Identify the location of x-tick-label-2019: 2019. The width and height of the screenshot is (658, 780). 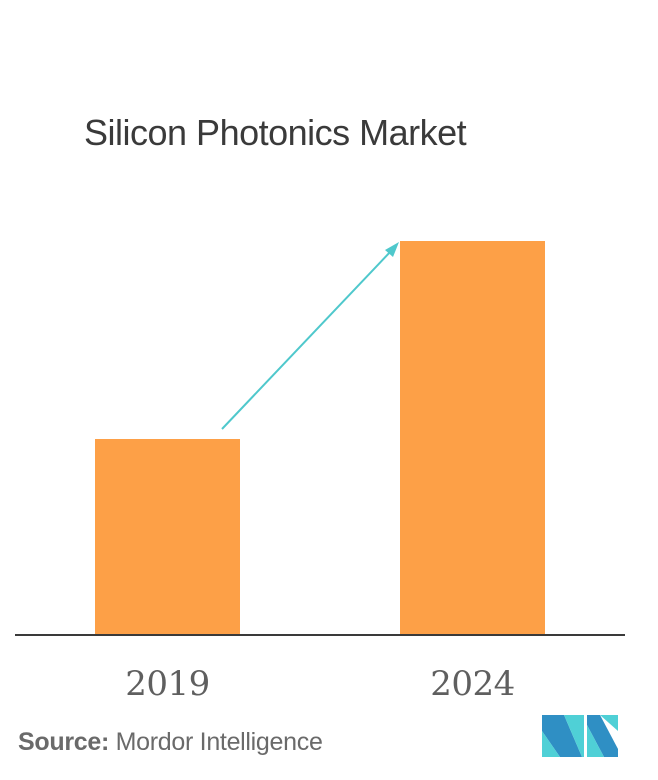
(167, 684).